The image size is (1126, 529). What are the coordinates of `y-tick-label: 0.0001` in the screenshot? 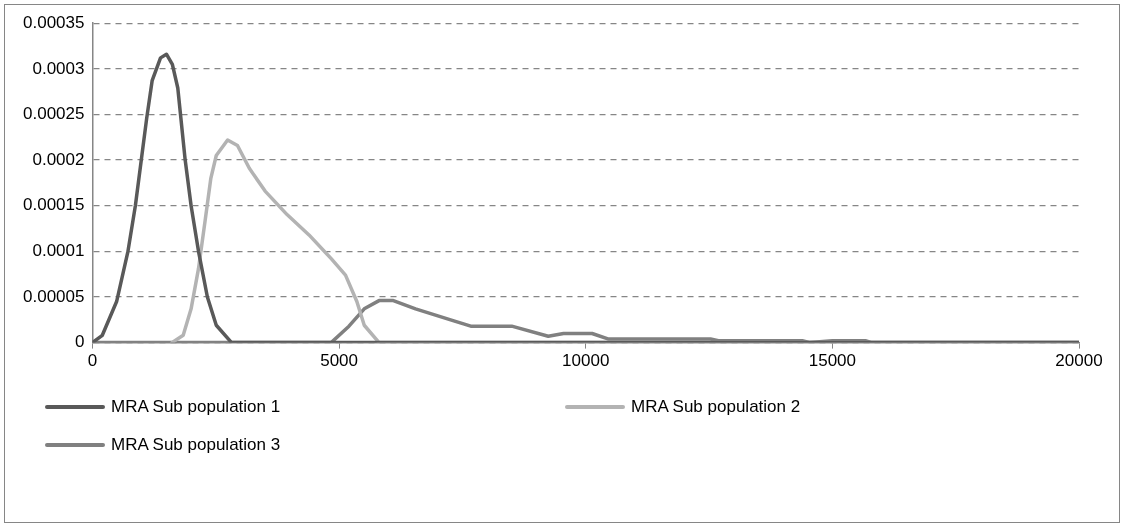 It's located at (58, 251).